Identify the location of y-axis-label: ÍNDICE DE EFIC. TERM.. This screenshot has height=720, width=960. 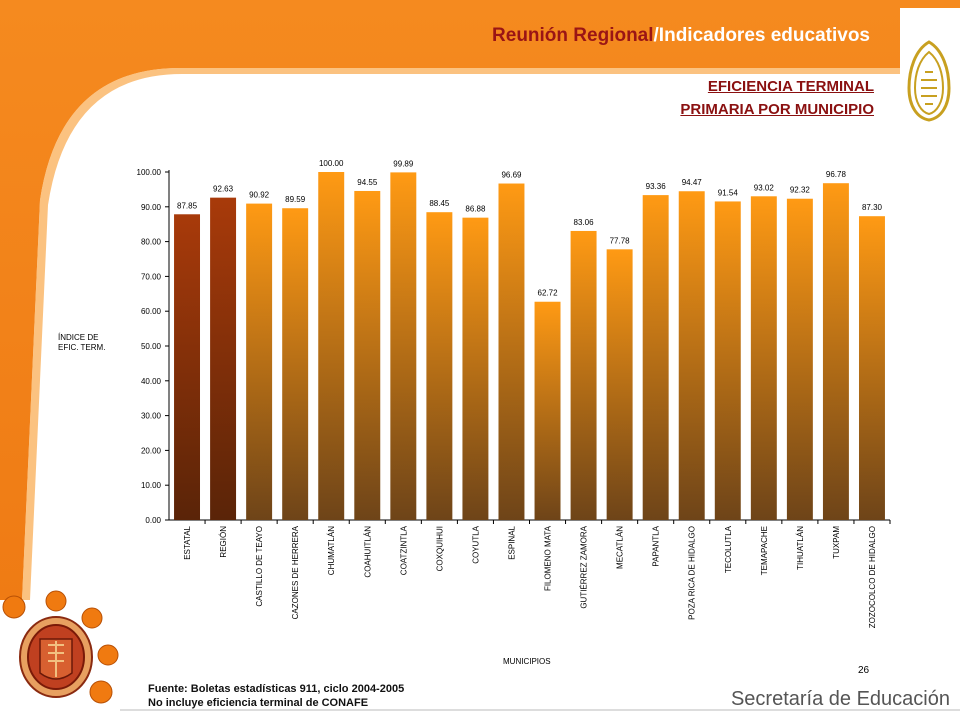
(81, 343).